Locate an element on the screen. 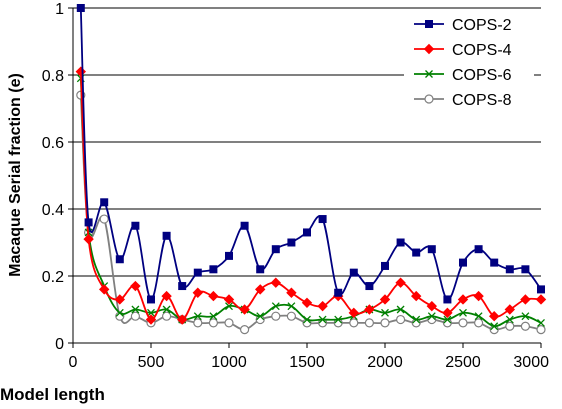 The height and width of the screenshot is (409, 562). y-tick-label: 0.4 is located at coordinates (53, 210).